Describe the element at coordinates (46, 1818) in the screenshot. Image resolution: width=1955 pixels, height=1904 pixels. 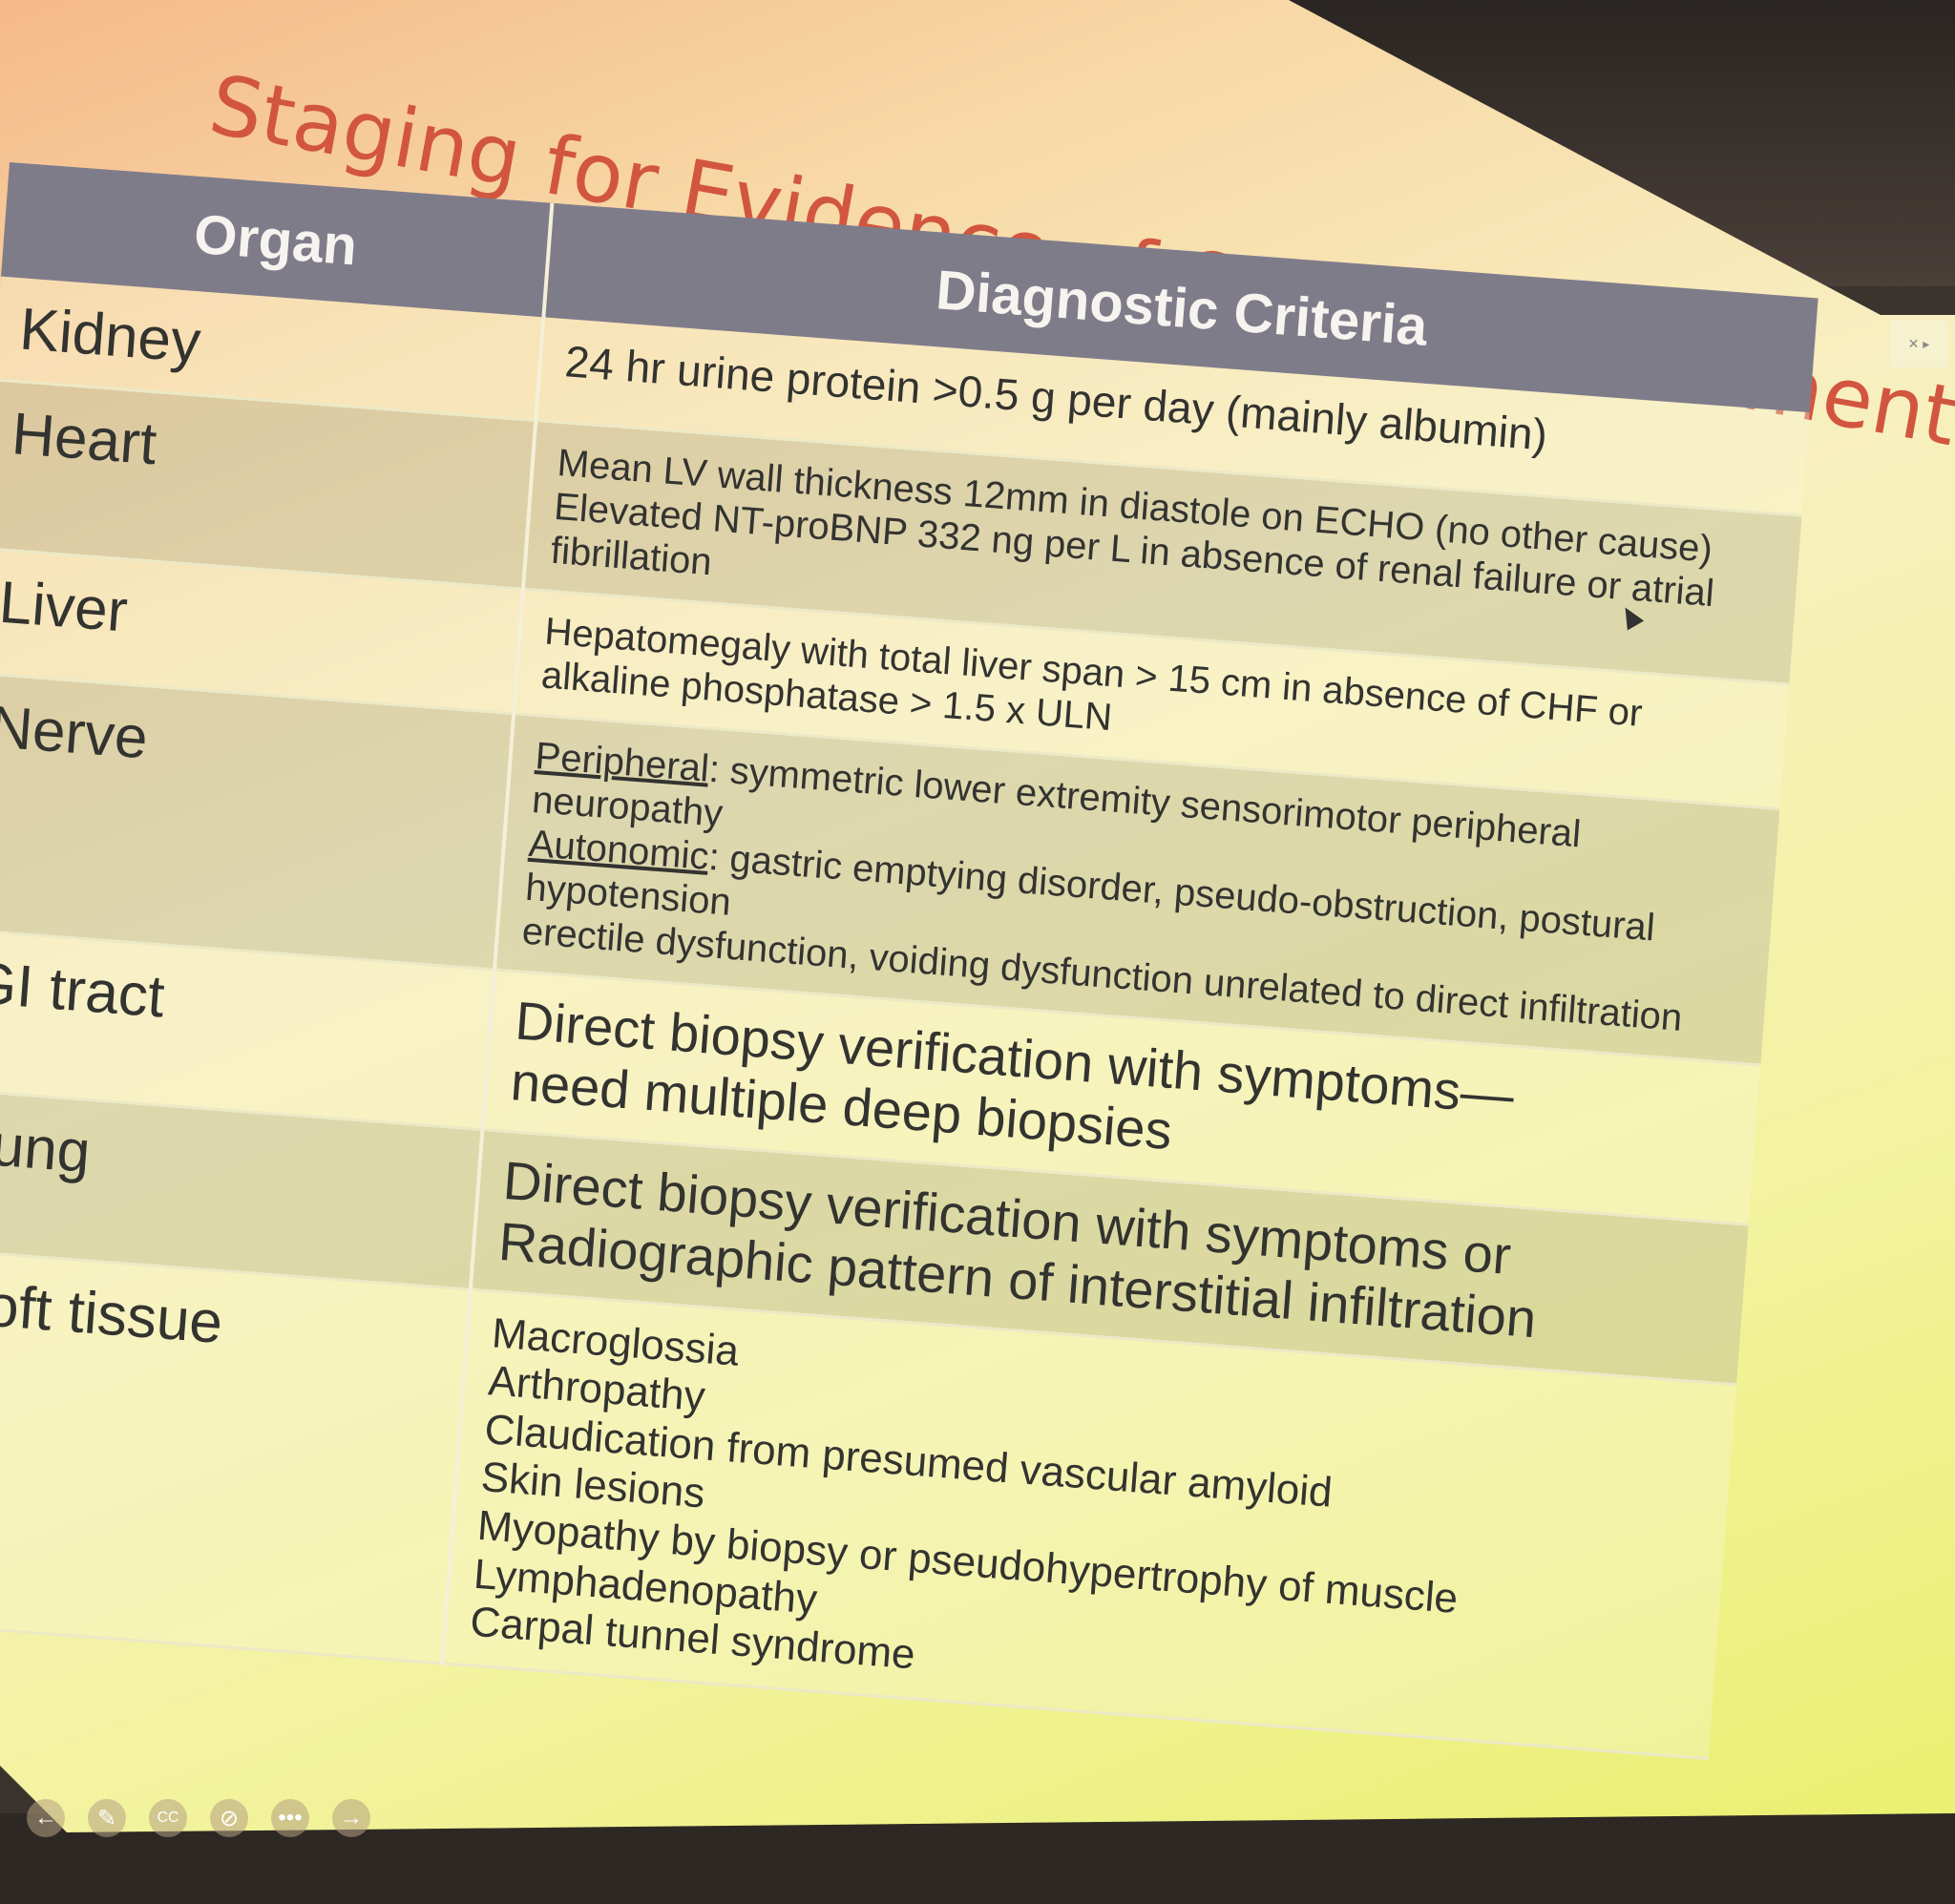
I see `back-arrow-icon: ←` at that location.